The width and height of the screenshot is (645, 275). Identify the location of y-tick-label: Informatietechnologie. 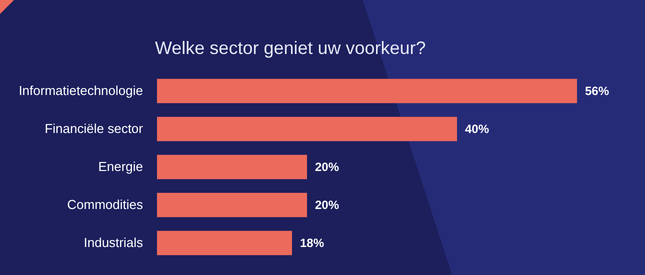
(80, 90).